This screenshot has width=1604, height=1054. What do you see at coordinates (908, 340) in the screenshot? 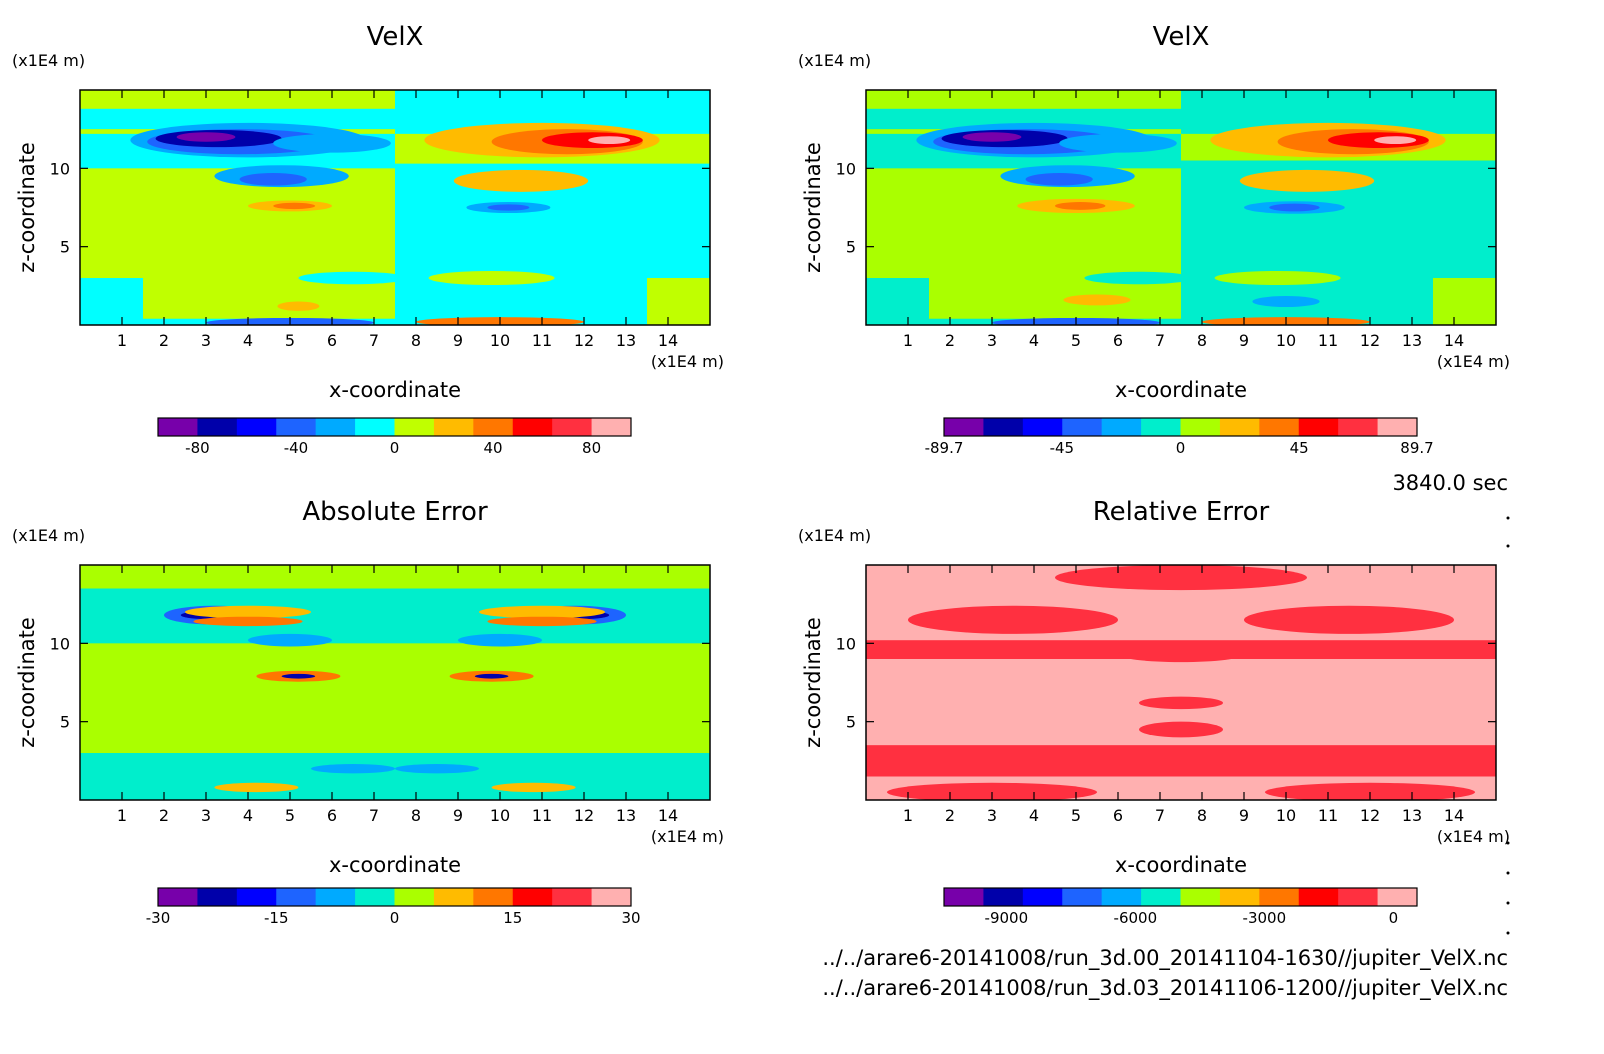
I see `x-tick-label: 1` at bounding box center [908, 340].